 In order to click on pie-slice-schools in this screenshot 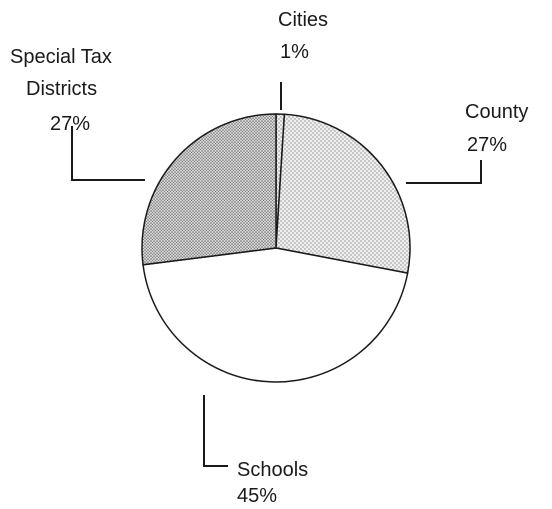, I will do `click(275, 315)`.